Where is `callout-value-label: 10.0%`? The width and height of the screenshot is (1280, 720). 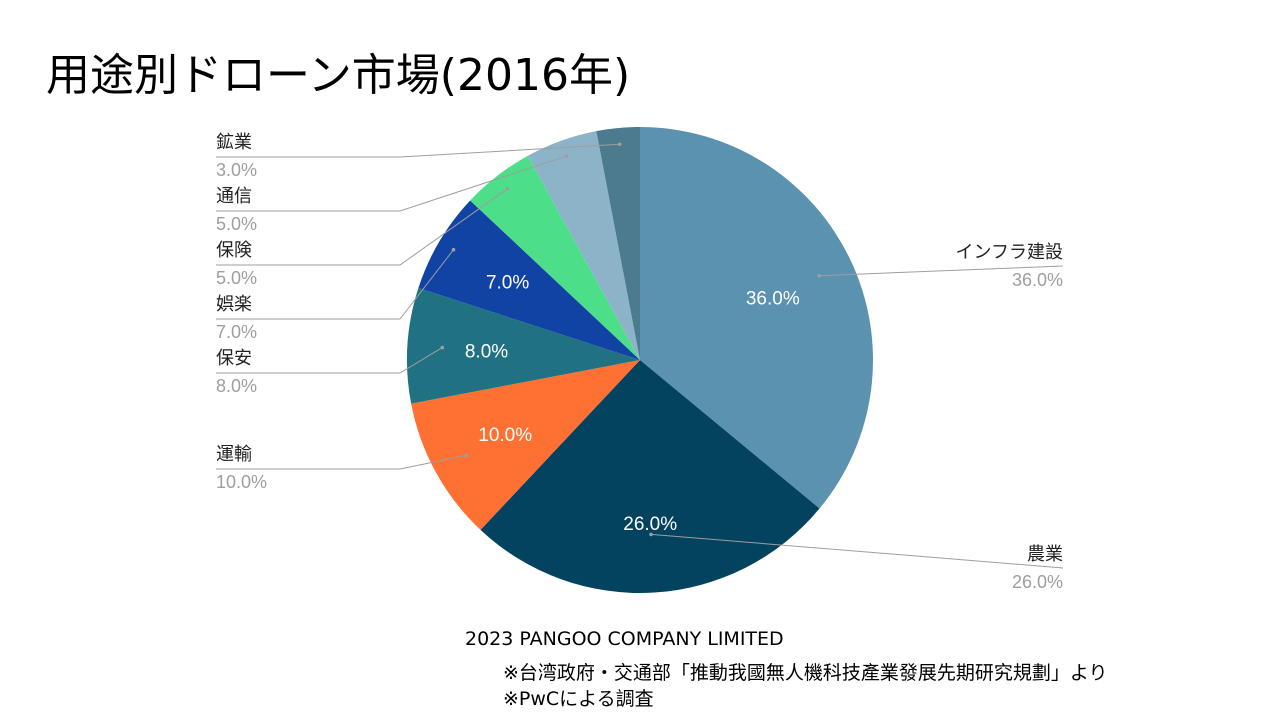 callout-value-label: 10.0% is located at coordinates (241, 482).